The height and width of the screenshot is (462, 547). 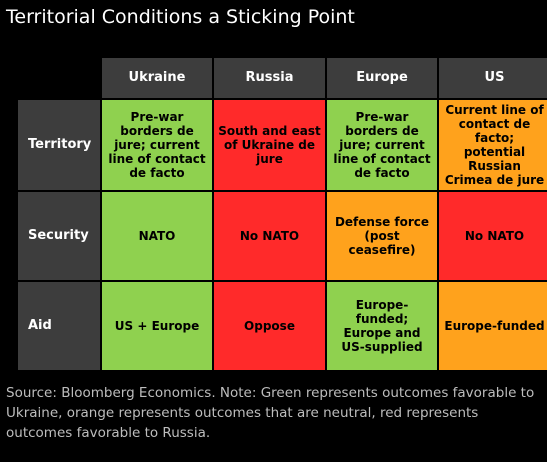 What do you see at coordinates (269, 145) in the screenshot?
I see `cell-territory-russia: South and east of Ukraine de jure` at bounding box center [269, 145].